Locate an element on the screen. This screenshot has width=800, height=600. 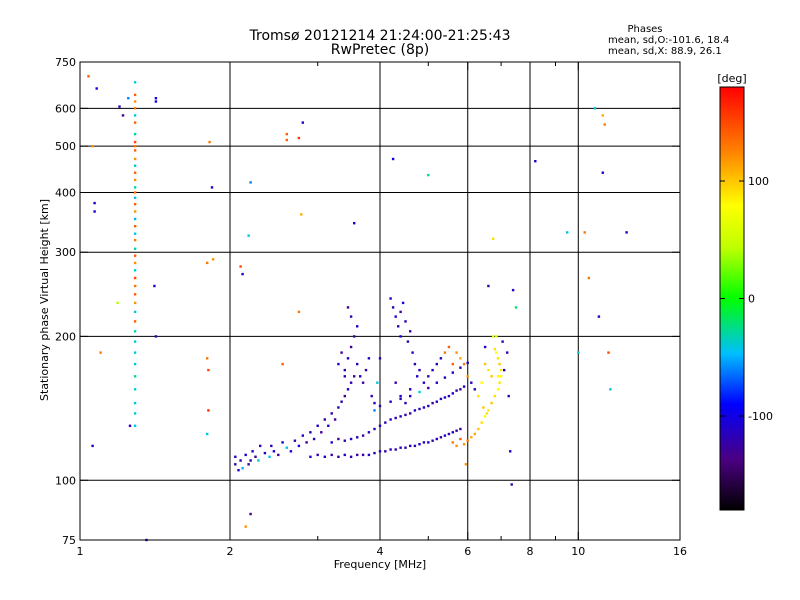
colorbar-tick-label: 100 is located at coordinates (758, 181).